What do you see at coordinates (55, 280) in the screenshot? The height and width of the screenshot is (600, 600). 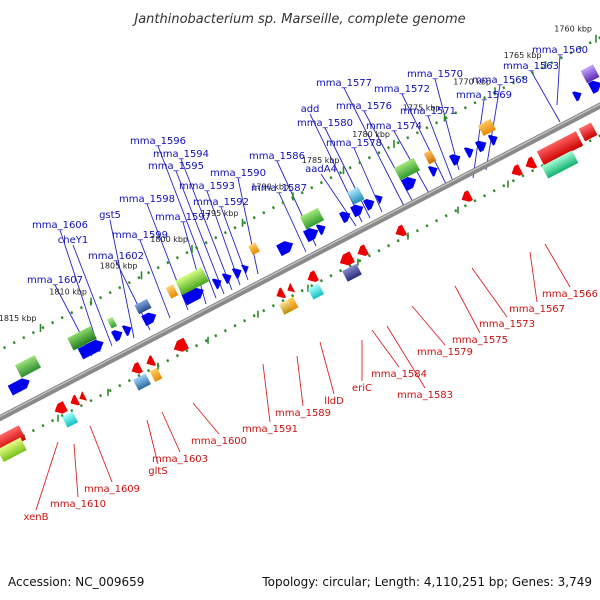 I see `forward-gene-label: mma_1607` at bounding box center [55, 280].